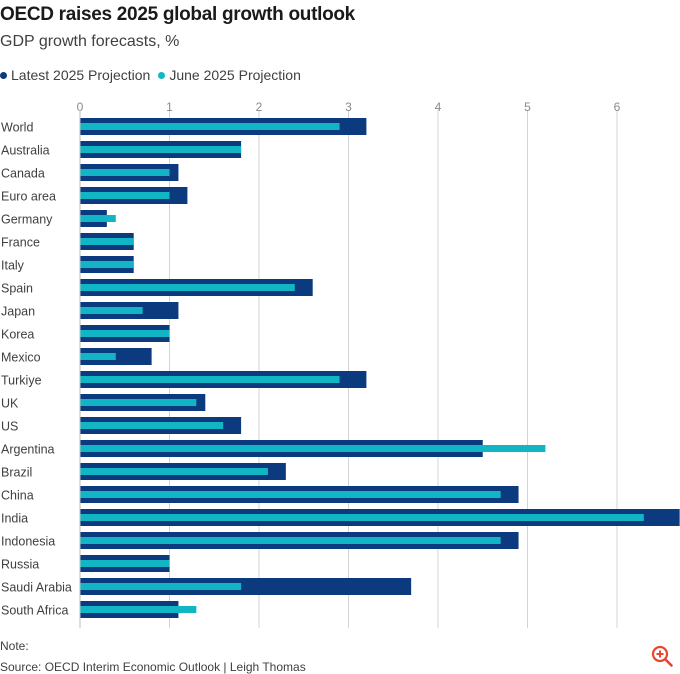 This screenshot has height=674, width=680. Describe the element at coordinates (27, 220) in the screenshot. I see `category-label-germany: Germany` at that location.